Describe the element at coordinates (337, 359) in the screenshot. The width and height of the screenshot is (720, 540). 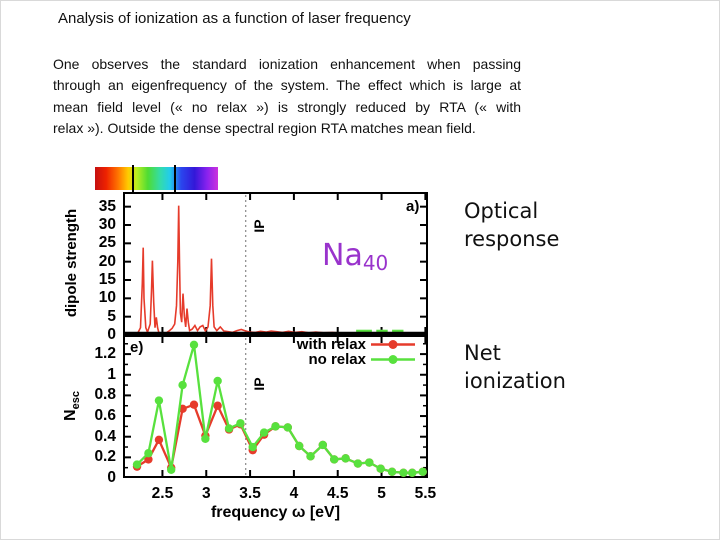
I see `legend-label-no-relax: no relax` at that location.